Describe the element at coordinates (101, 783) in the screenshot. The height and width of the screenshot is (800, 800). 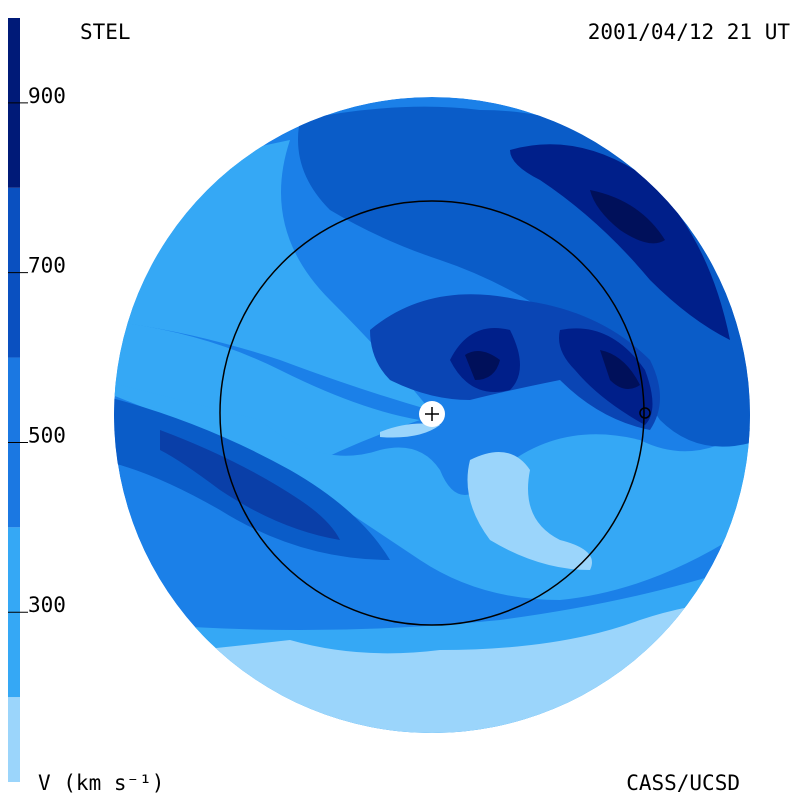
I see `axis-label: V (km s⁻¹)` at that location.